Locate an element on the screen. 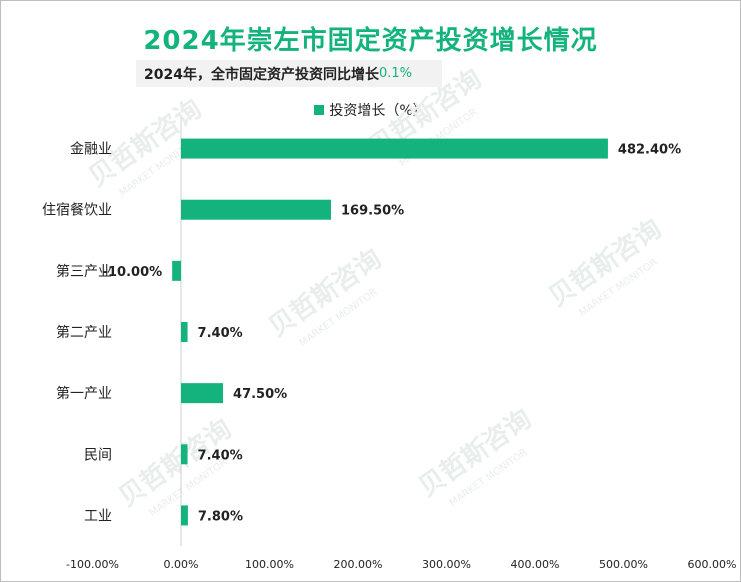  legend: 投资增长（%） is located at coordinates (370, 110).